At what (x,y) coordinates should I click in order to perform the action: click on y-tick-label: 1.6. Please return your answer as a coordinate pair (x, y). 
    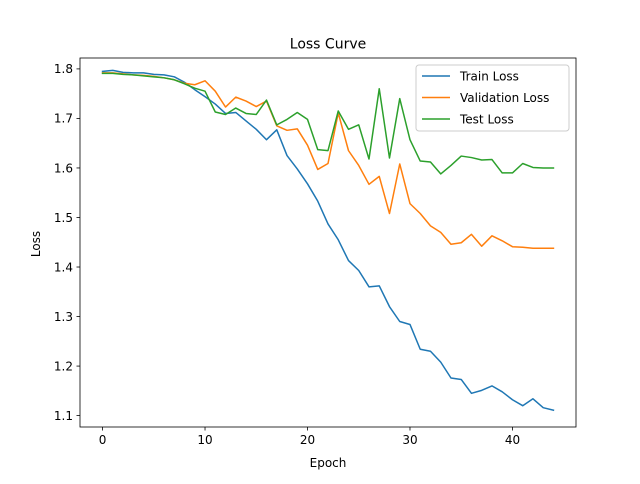
    Looking at the image, I should click on (63, 168).